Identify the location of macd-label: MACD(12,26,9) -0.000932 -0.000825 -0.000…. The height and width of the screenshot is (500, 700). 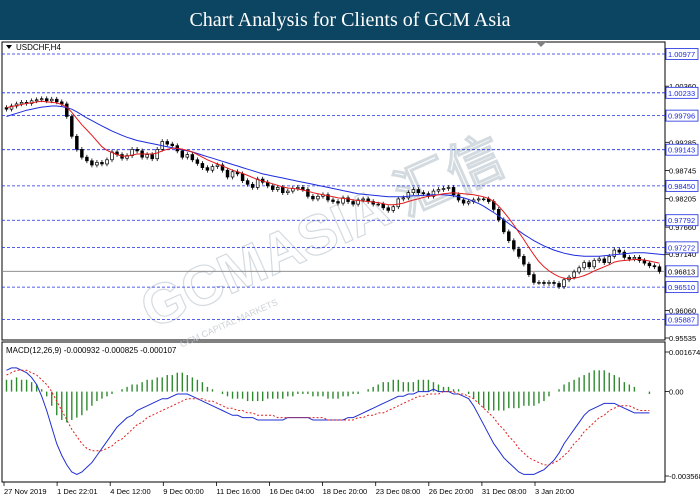
(91, 350).